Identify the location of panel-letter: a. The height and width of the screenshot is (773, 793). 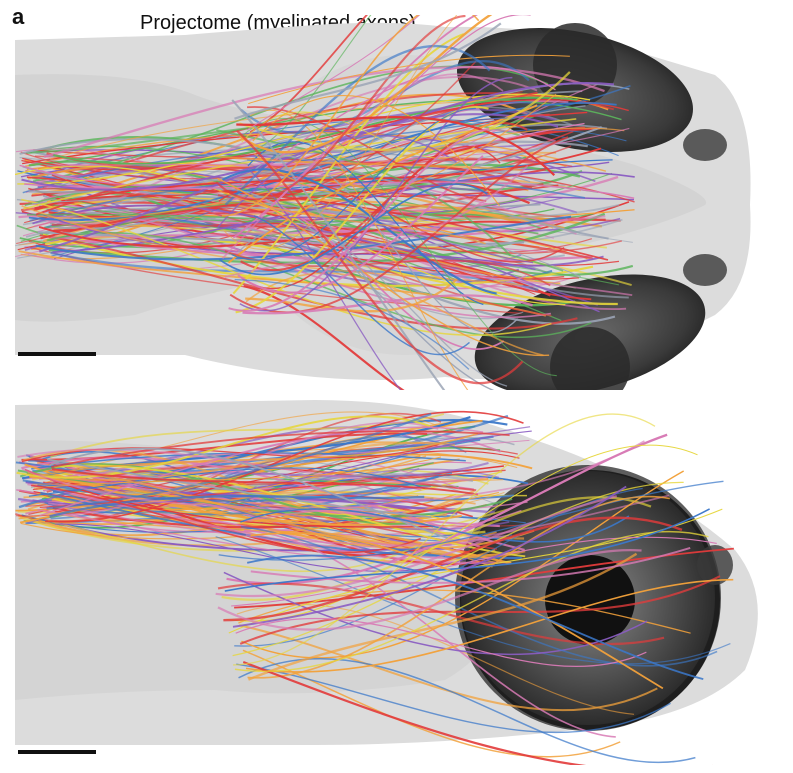
(18, 16).